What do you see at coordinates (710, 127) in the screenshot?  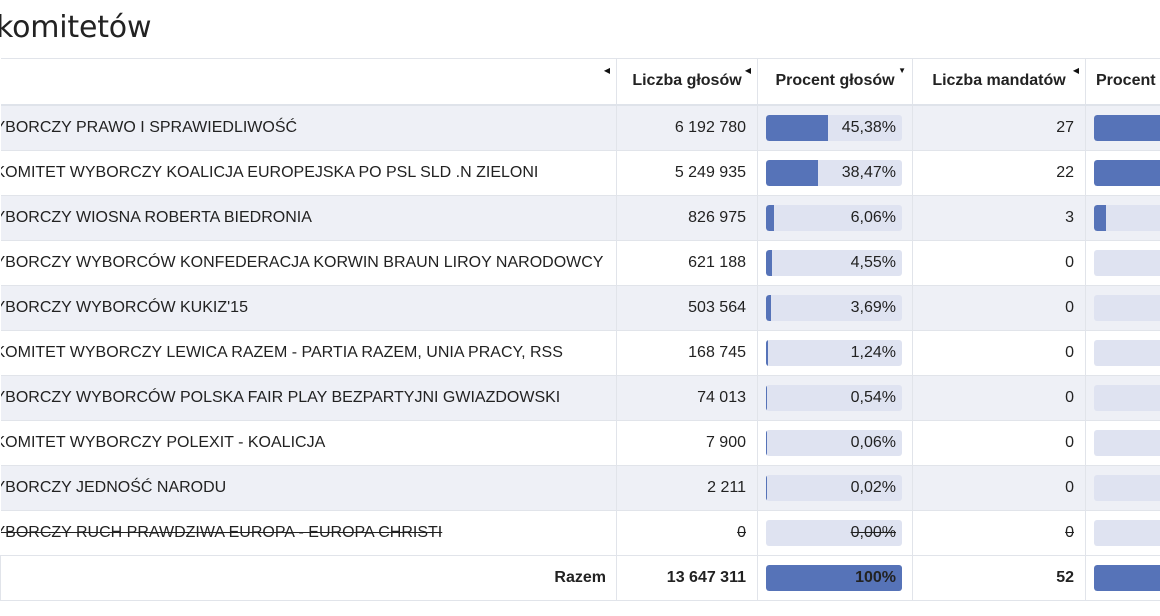 I see `votes-value: 6 192 780` at bounding box center [710, 127].